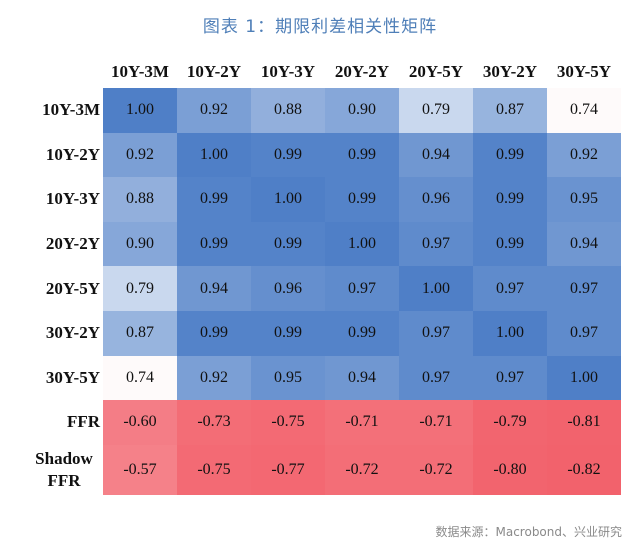 This screenshot has width=640, height=559. Describe the element at coordinates (72, 154) in the screenshot. I see `row-header: 10Y-2Y` at that location.